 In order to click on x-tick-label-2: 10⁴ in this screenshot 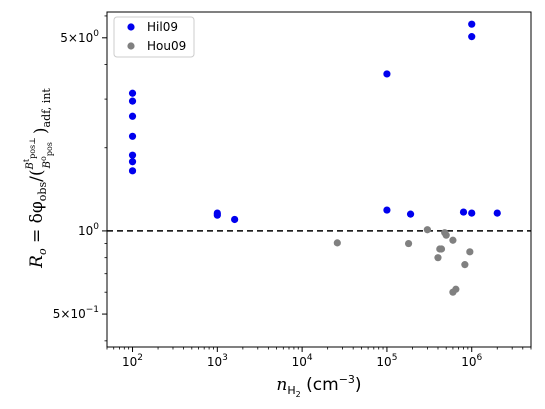, I will do `click(302, 361)`.